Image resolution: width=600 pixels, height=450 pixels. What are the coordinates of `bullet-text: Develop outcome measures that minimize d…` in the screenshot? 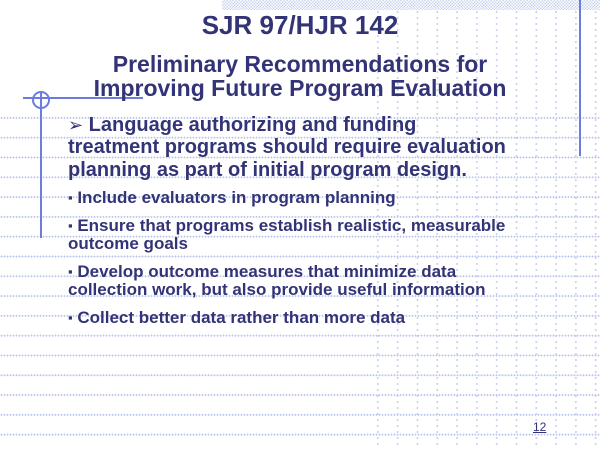 It's located at (277, 280).